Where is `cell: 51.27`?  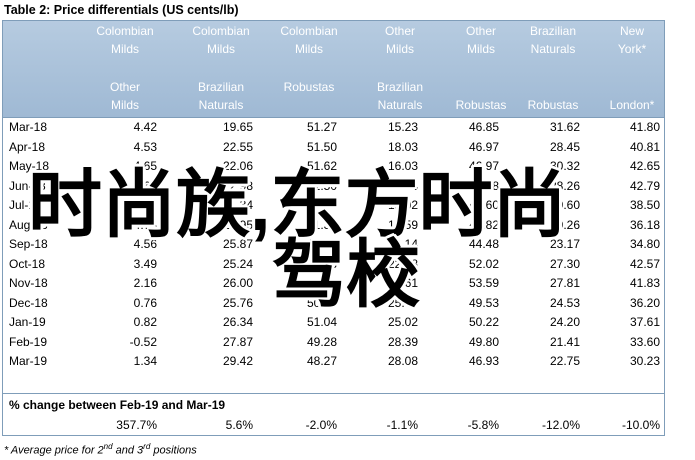
cell: 51.27 is located at coordinates (321, 127).